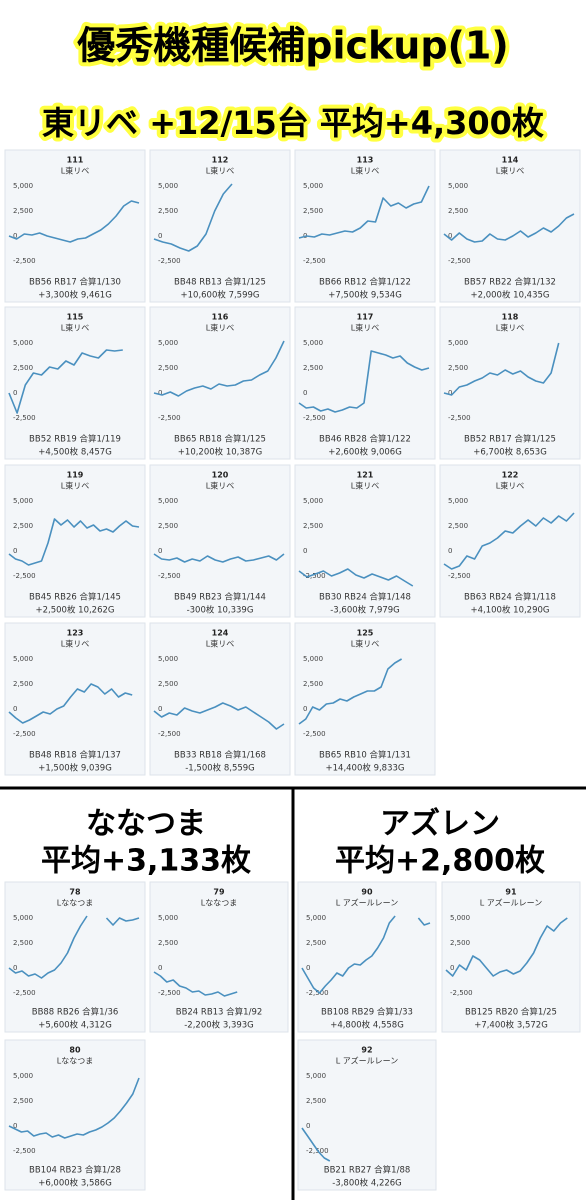 The image size is (586, 1200). Describe the element at coordinates (510, 597) in the screenshot. I see `annotation: BB63 RB24 合算1/118` at that location.